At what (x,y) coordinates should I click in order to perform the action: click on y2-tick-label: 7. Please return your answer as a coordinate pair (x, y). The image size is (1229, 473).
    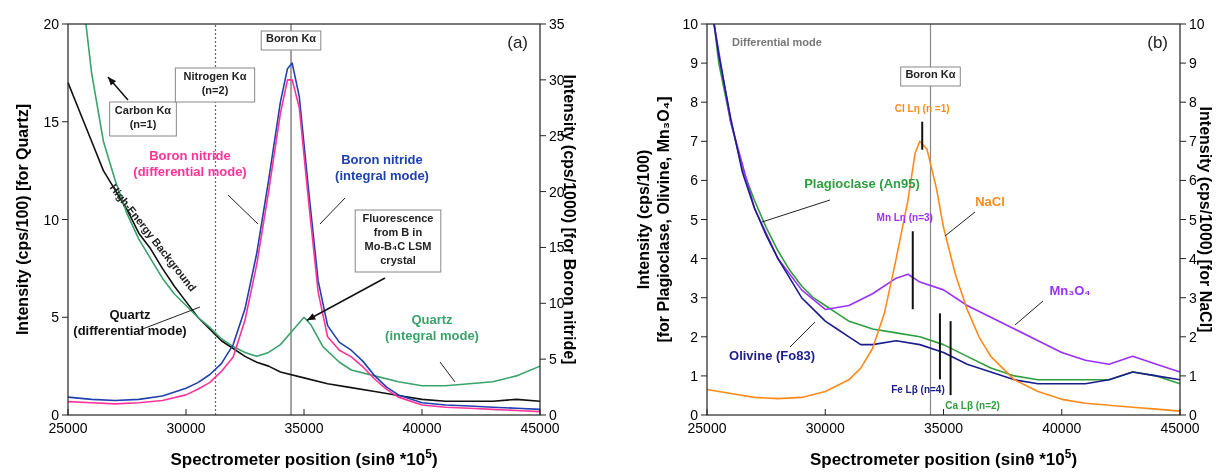
    Looking at the image, I should click on (1193, 141).